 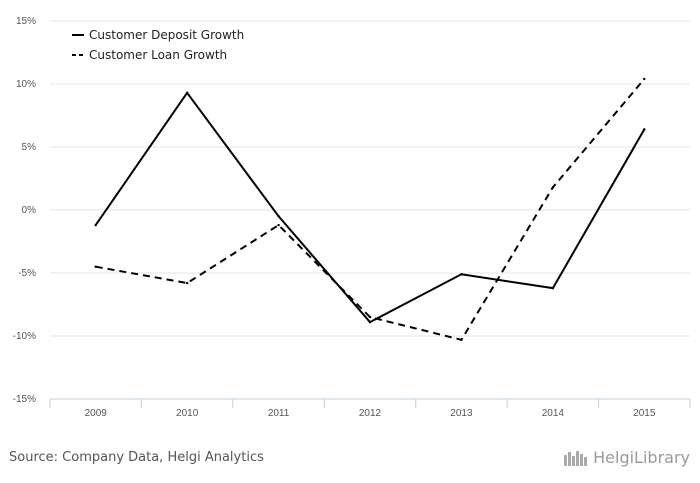 What do you see at coordinates (24, 336) in the screenshot?
I see `y-tick-label: -10%` at bounding box center [24, 336].